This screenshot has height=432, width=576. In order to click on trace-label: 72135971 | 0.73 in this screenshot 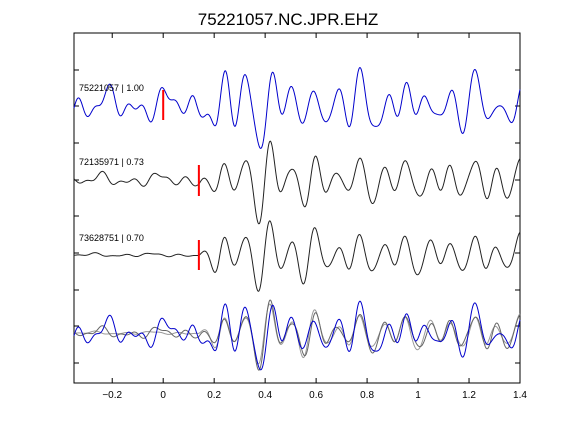, I will do `click(111, 162)`.